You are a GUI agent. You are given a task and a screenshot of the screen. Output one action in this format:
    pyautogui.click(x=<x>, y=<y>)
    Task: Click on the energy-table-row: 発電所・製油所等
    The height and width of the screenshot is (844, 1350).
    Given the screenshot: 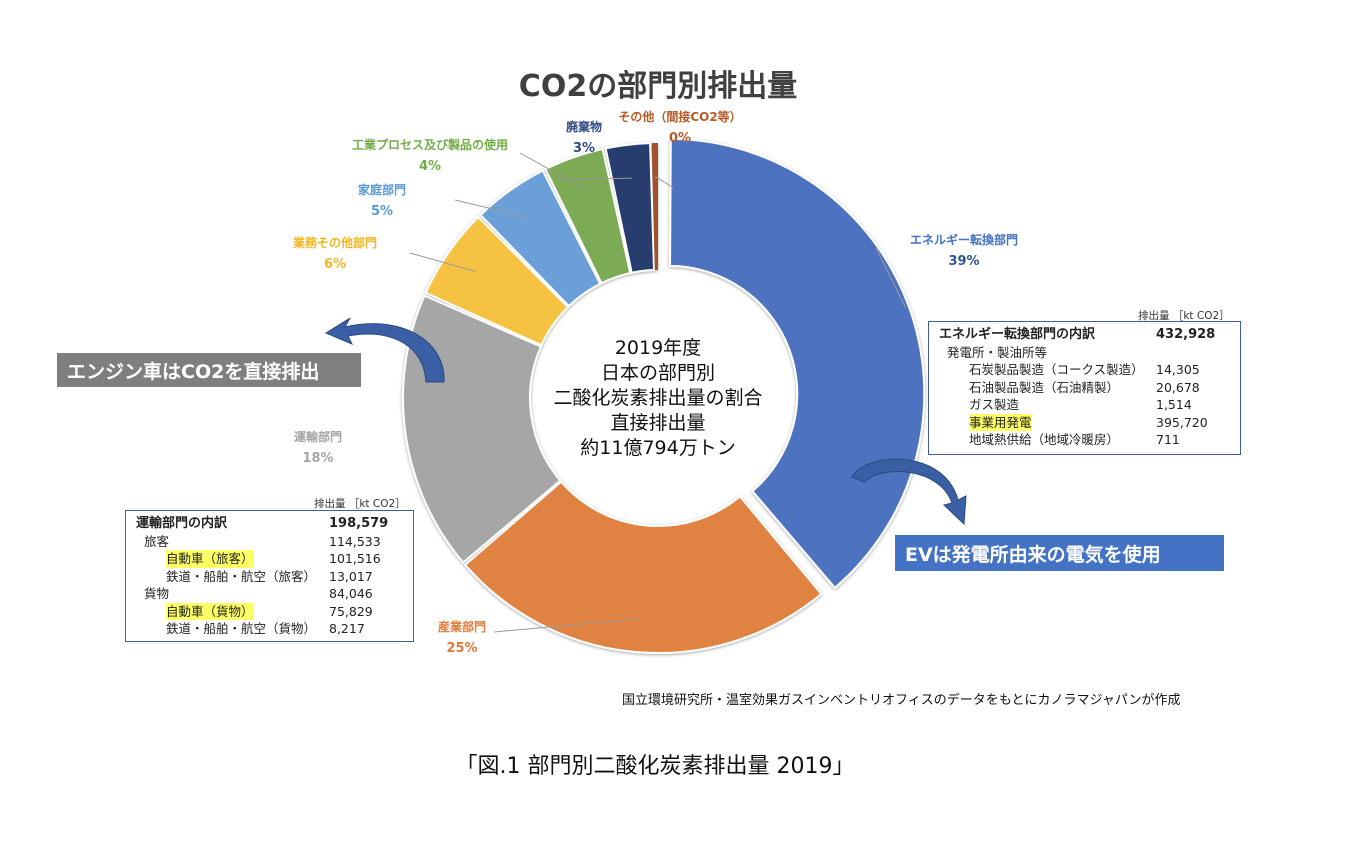 What is the action you would take?
    pyautogui.click(x=1084, y=353)
    